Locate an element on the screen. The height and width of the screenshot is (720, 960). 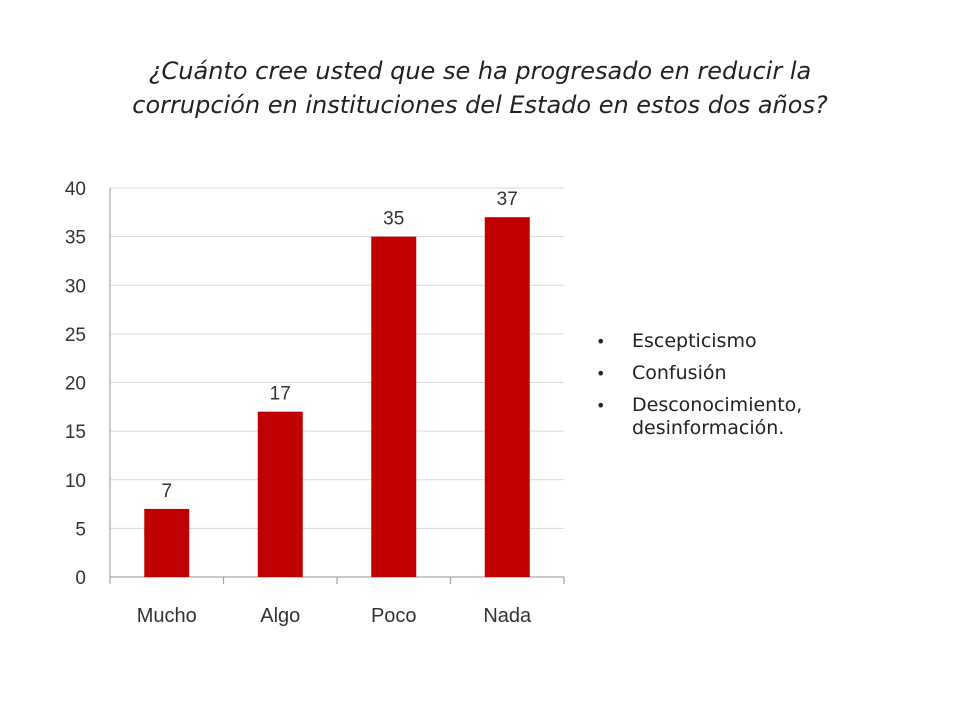
bullet-text: Escepticismo is located at coordinates (694, 341).